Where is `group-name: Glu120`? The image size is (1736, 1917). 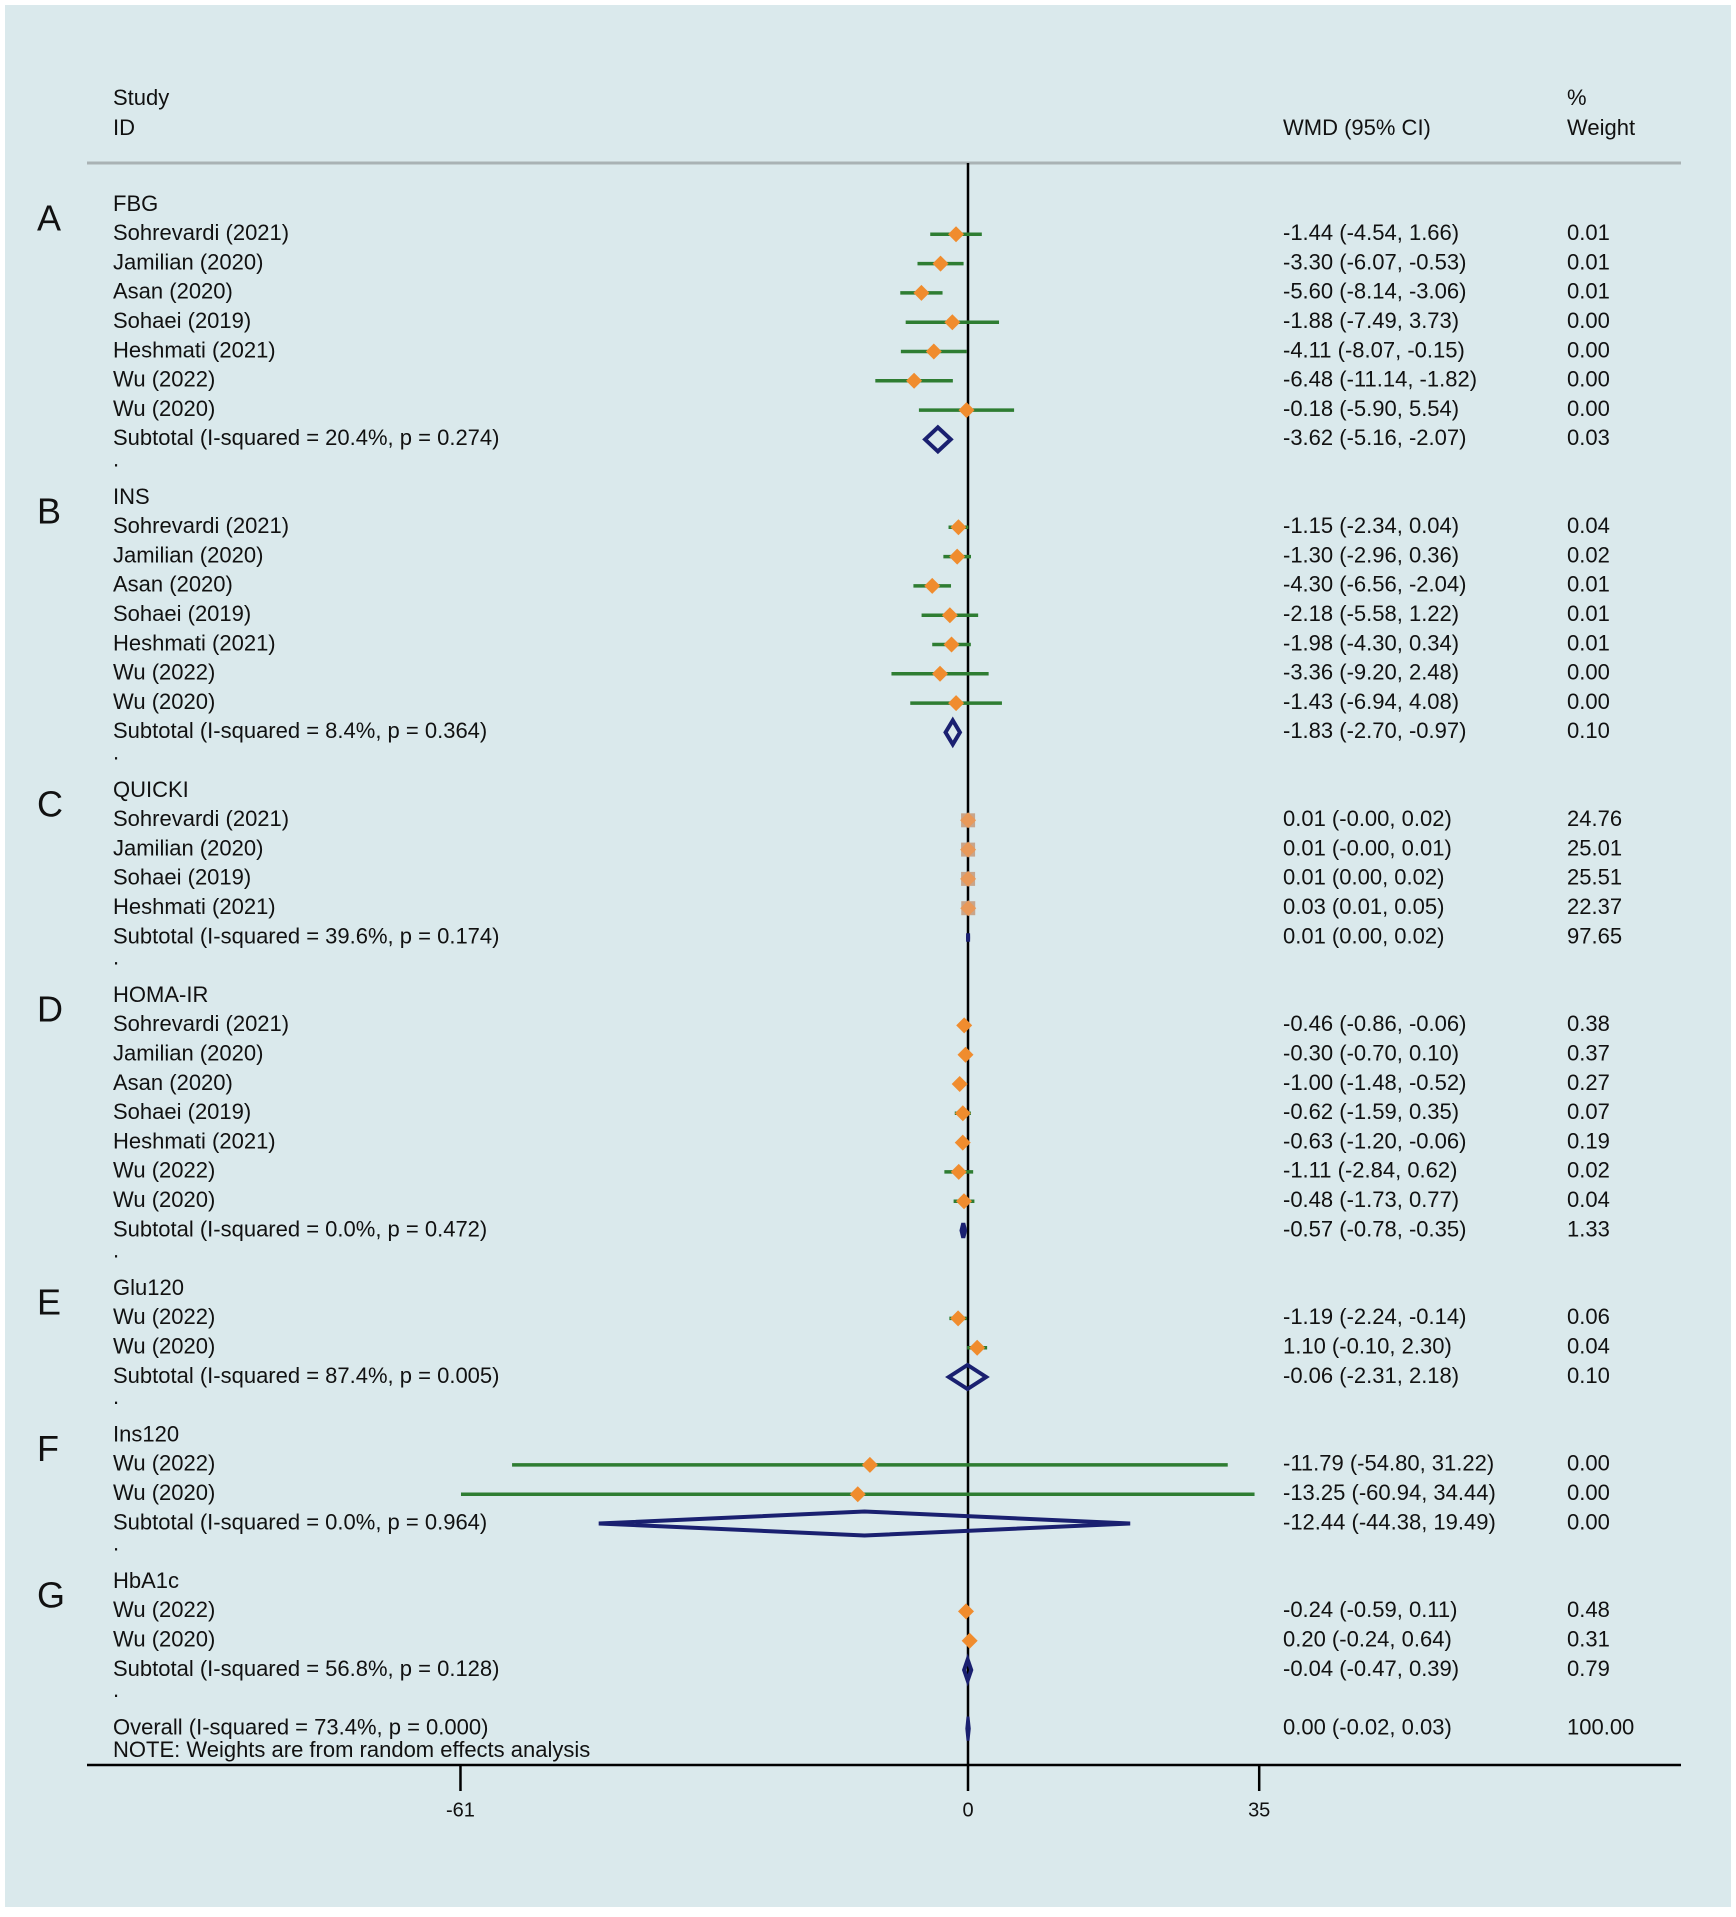 group-name: Glu120 is located at coordinates (148, 1287).